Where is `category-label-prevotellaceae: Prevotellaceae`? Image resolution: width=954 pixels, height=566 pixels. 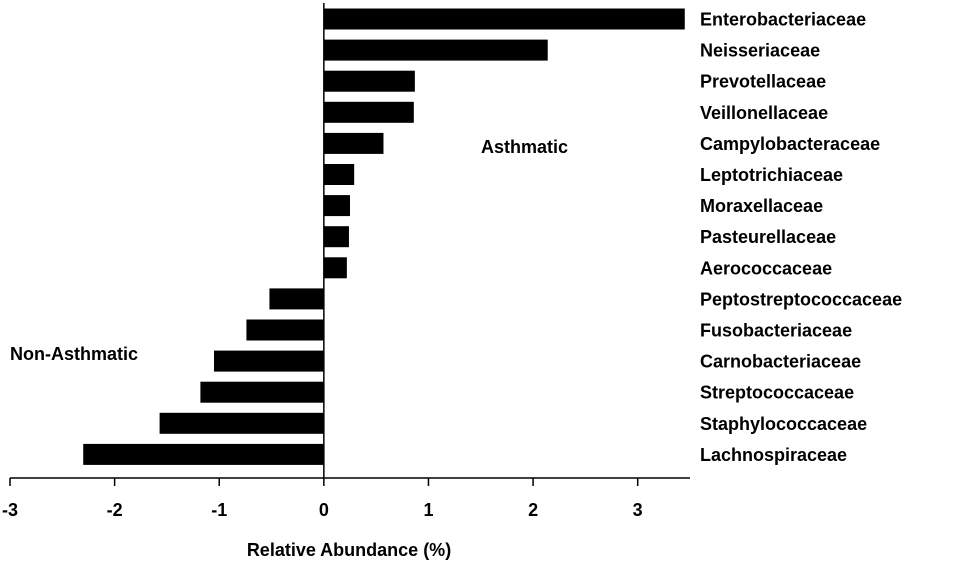 category-label-prevotellaceae: Prevotellaceae is located at coordinates (763, 82).